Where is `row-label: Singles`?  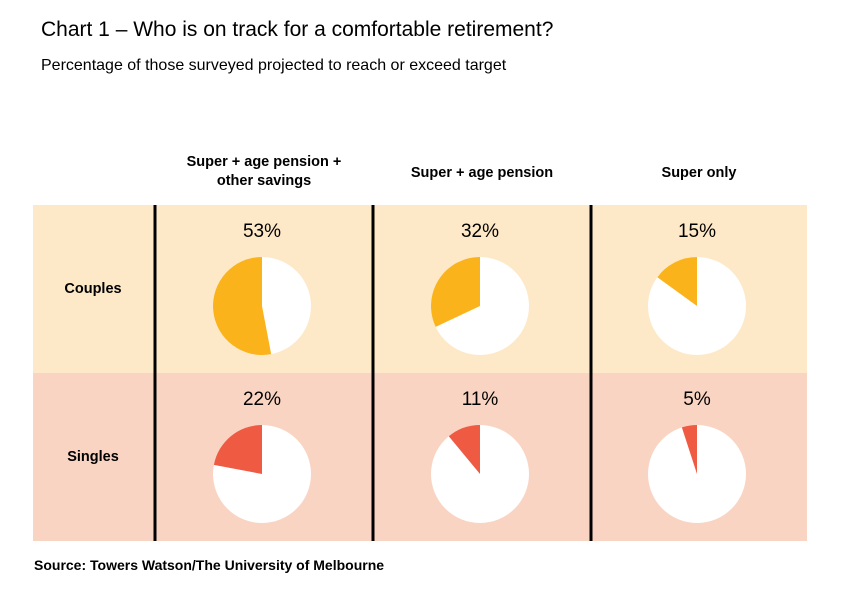
row-label: Singles is located at coordinates (93, 457).